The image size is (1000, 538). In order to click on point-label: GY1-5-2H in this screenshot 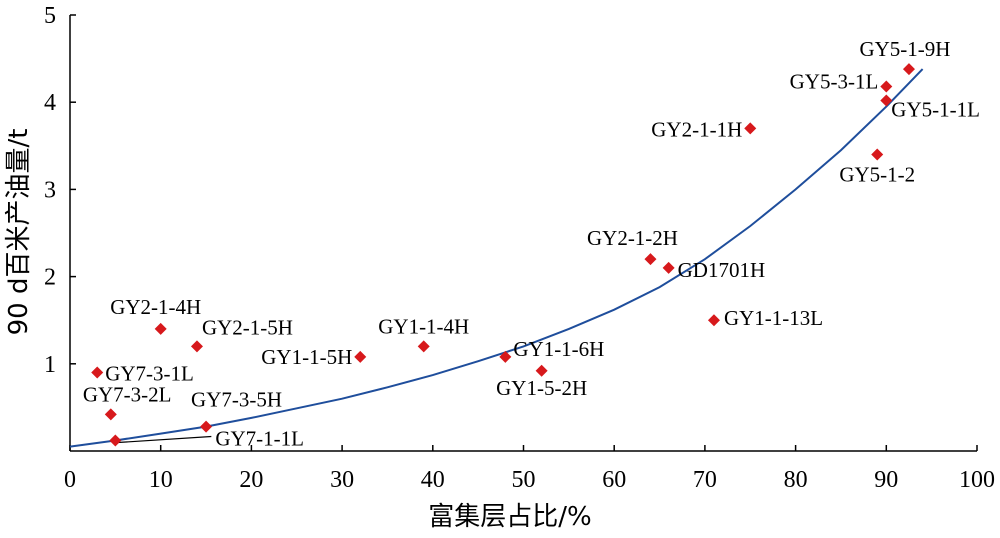, I will do `click(541, 388)`.